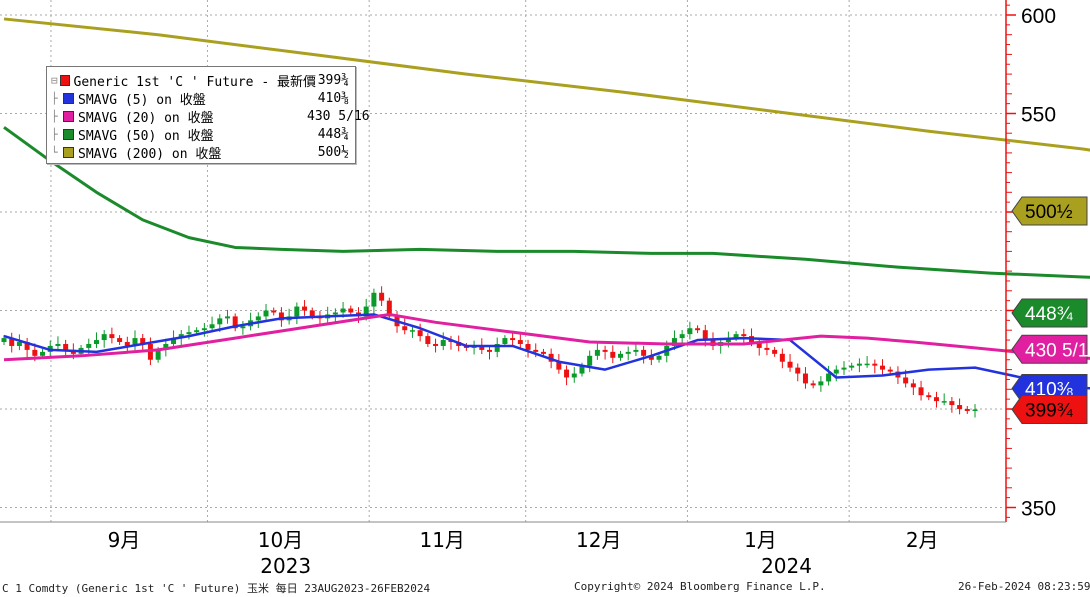 This screenshot has height=597, width=1090. Describe the element at coordinates (333, 134) in the screenshot. I see `legend-value: 448¾` at that location.